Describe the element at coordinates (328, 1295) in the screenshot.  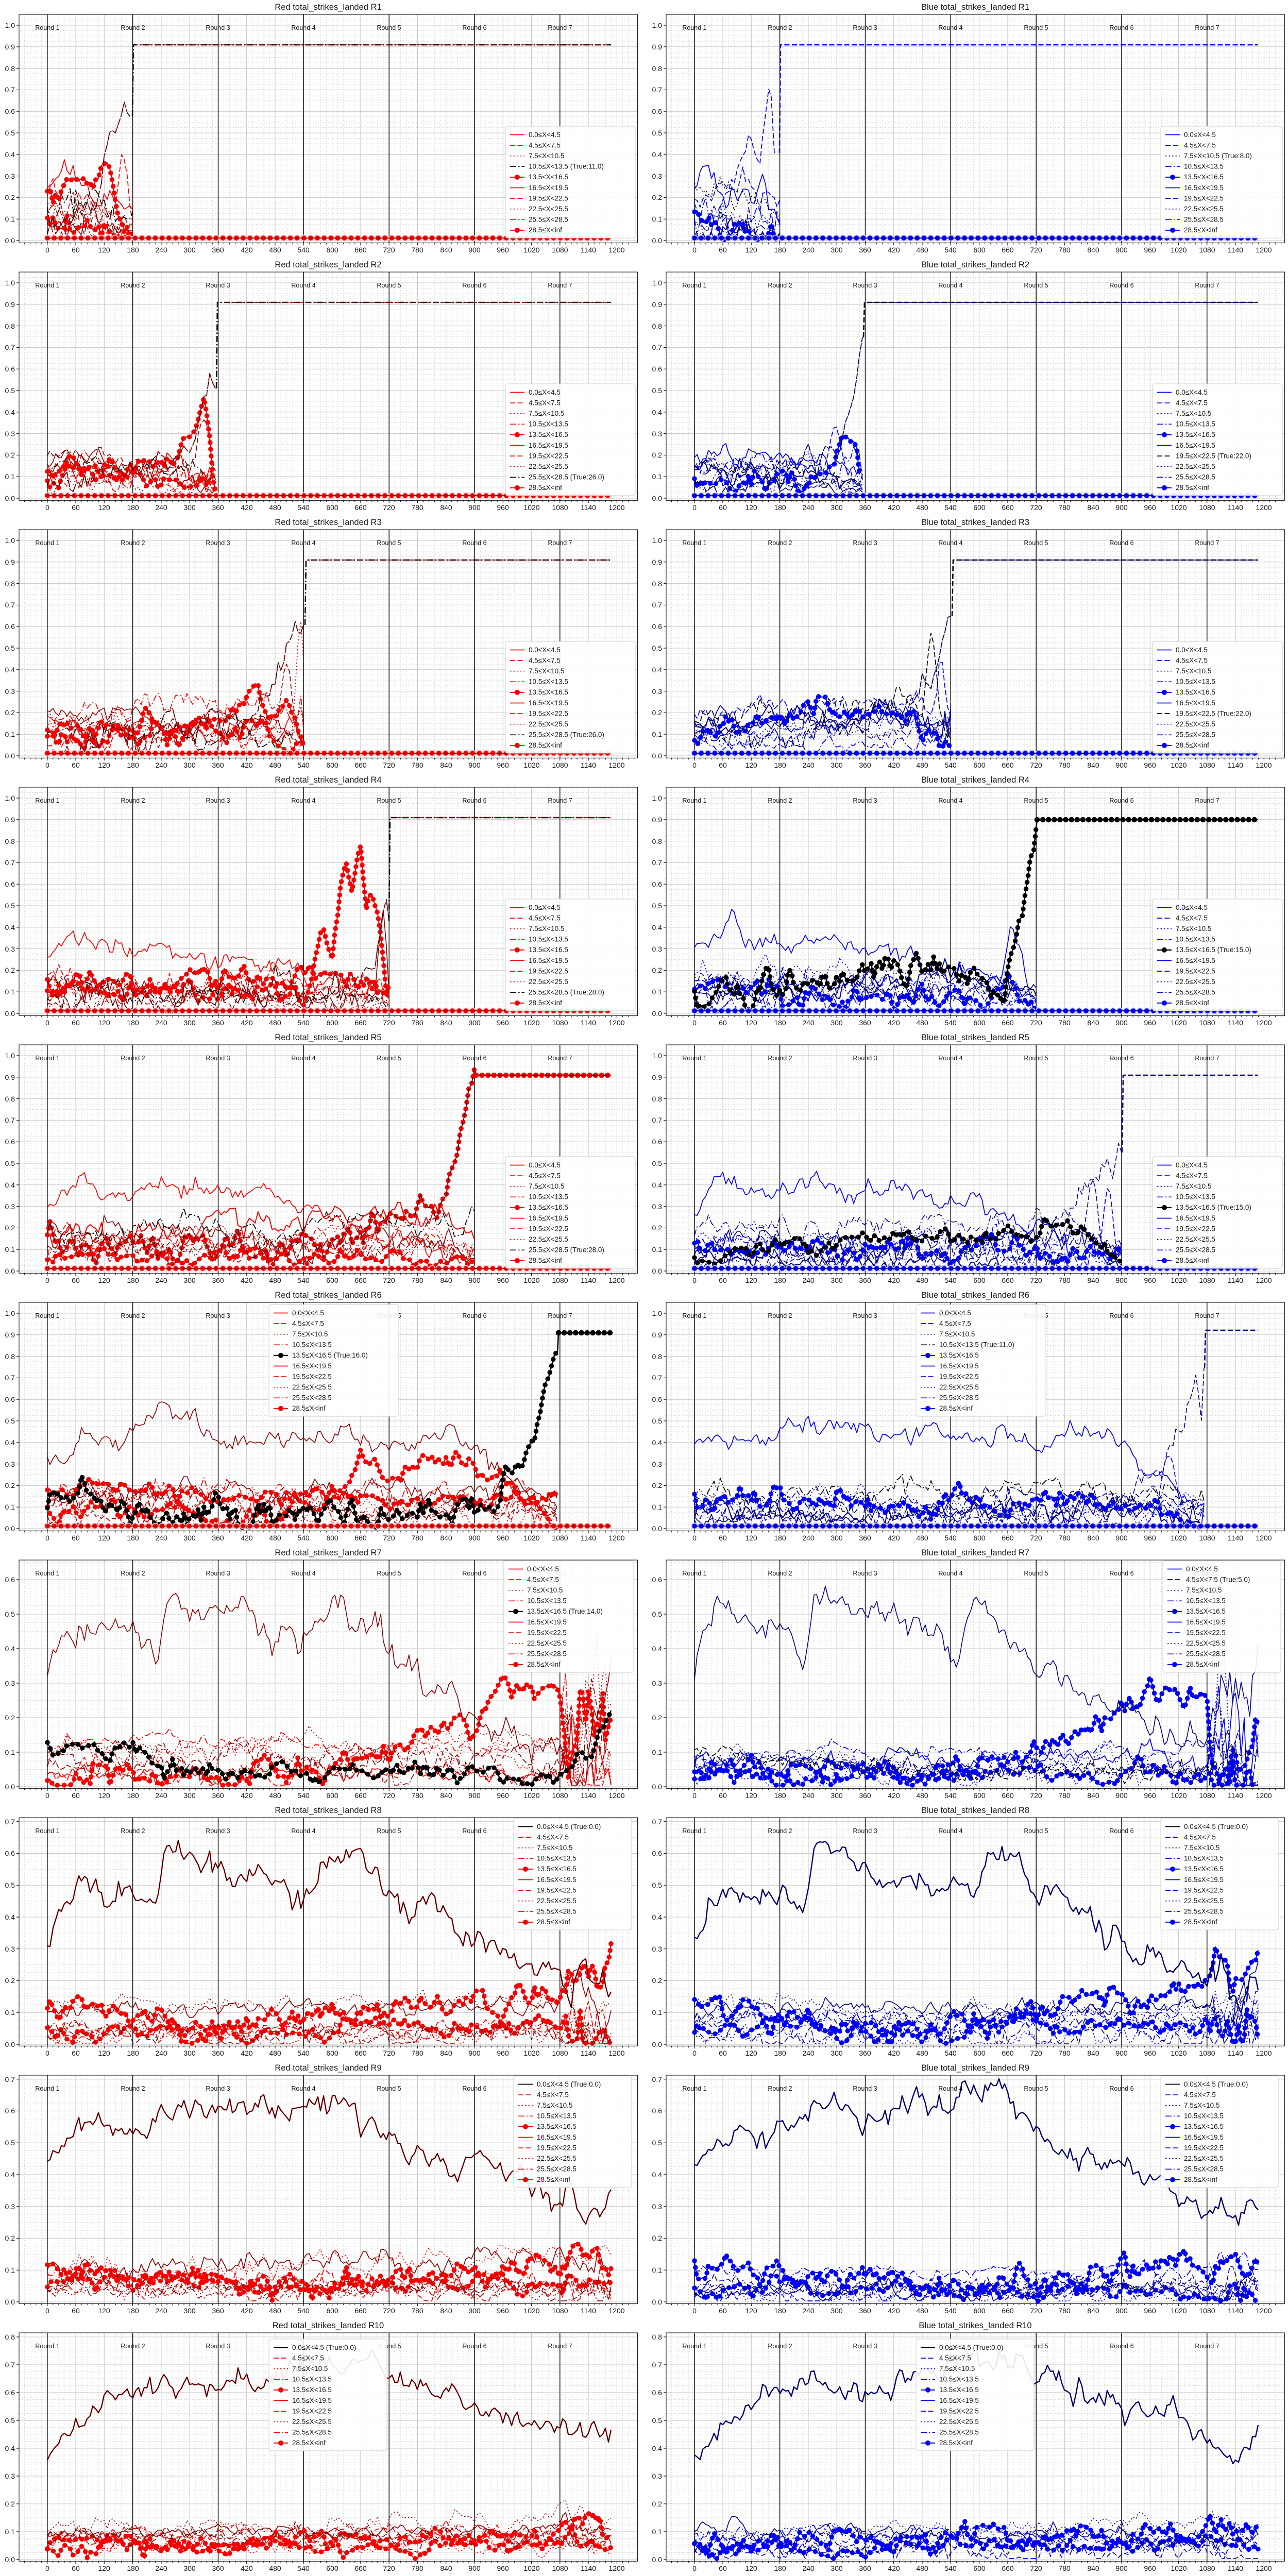
I see `svg-text: Red total_strikes_landed R6` at that location.